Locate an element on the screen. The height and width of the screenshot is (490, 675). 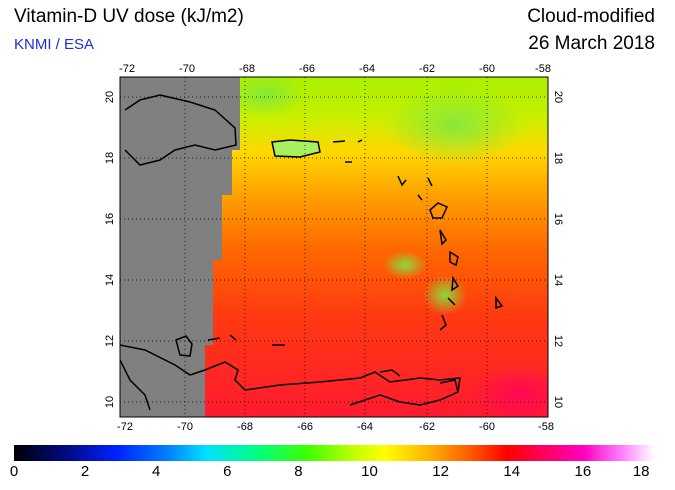
left-lat-tick: 12 is located at coordinates (110, 341).